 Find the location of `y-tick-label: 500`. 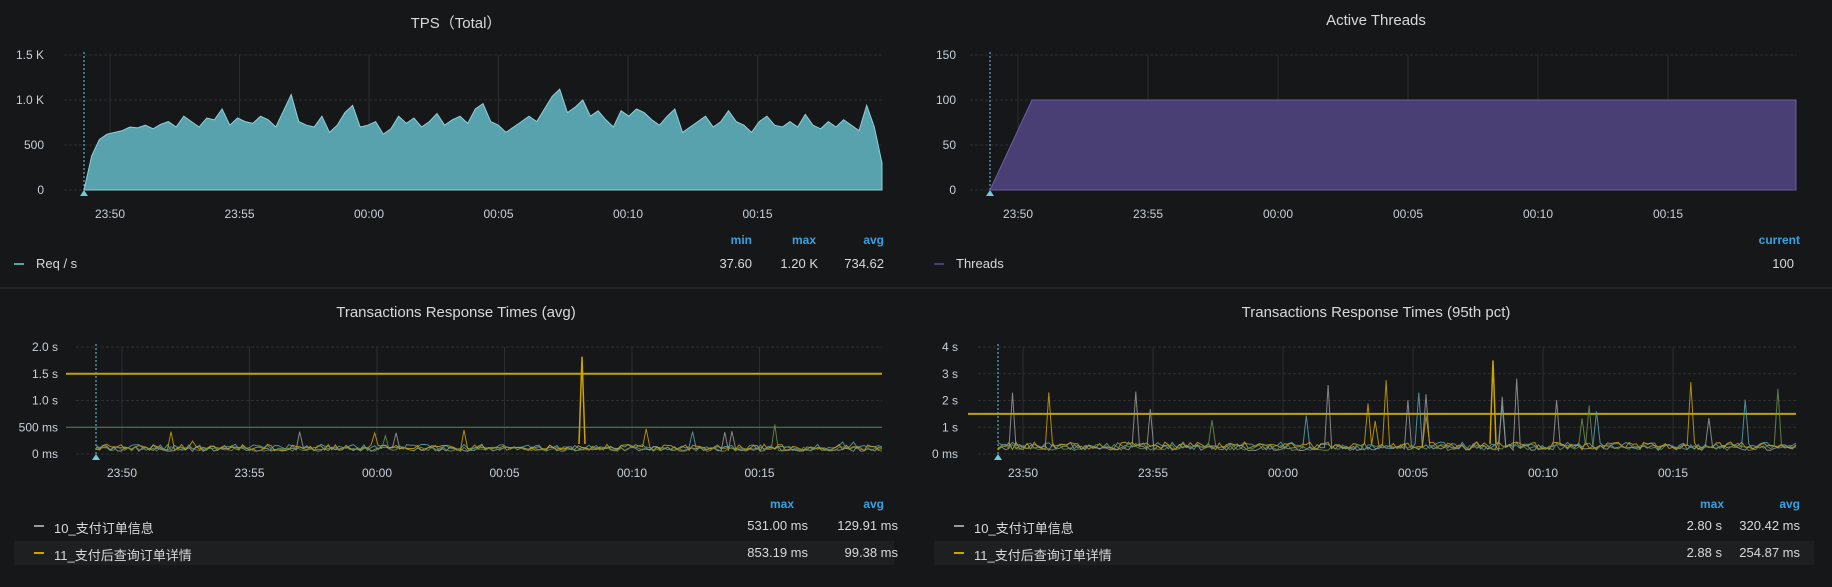

y-tick-label: 500 is located at coordinates (34, 145).